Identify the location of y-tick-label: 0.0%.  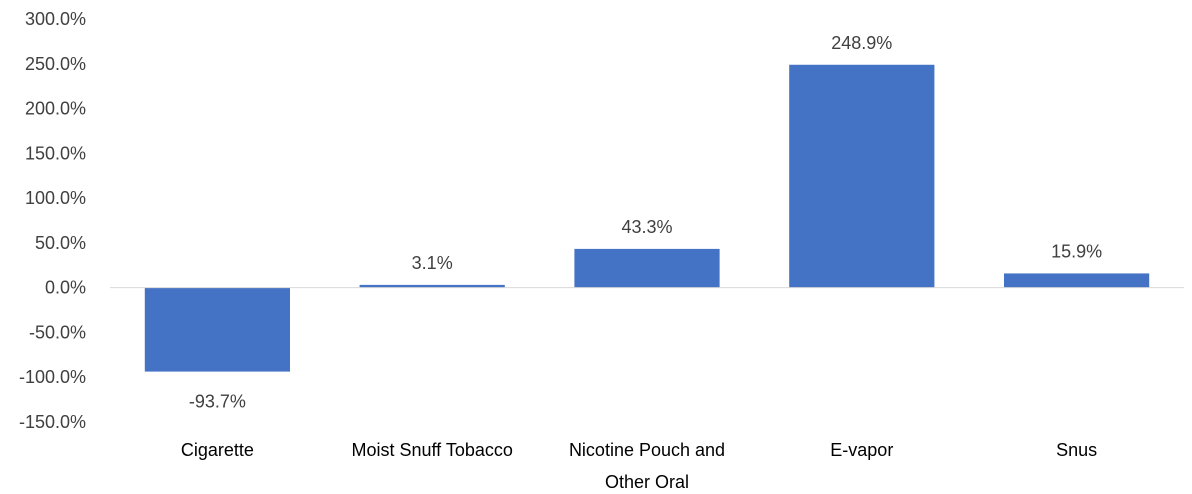
(65, 288).